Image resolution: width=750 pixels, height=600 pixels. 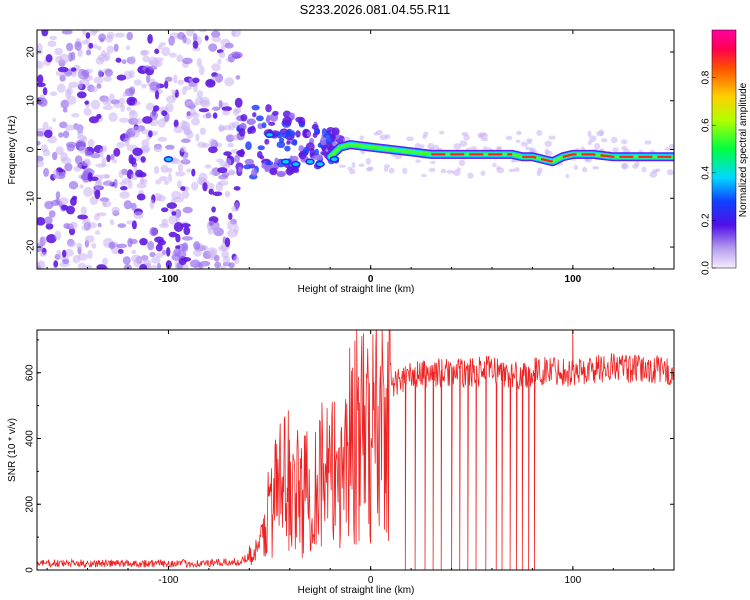 What do you see at coordinates (743, 149) in the screenshot?
I see `colorbar-label: Normalized spectral amplitude` at bounding box center [743, 149].